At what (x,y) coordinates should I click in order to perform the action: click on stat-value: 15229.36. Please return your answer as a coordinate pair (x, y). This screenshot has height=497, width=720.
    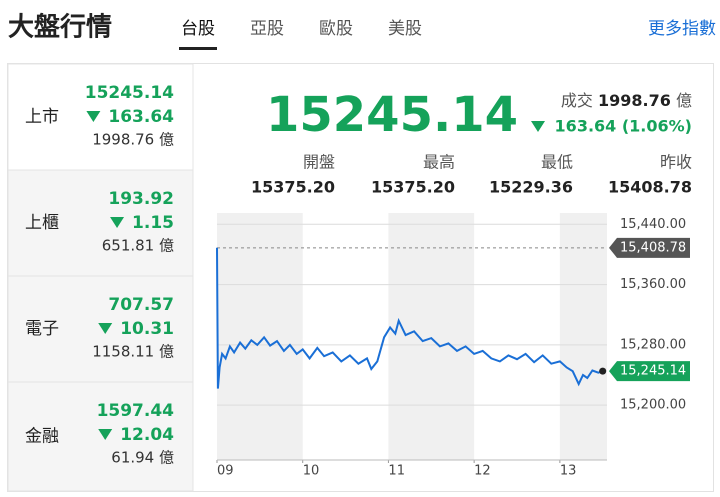
    Looking at the image, I should click on (531, 187).